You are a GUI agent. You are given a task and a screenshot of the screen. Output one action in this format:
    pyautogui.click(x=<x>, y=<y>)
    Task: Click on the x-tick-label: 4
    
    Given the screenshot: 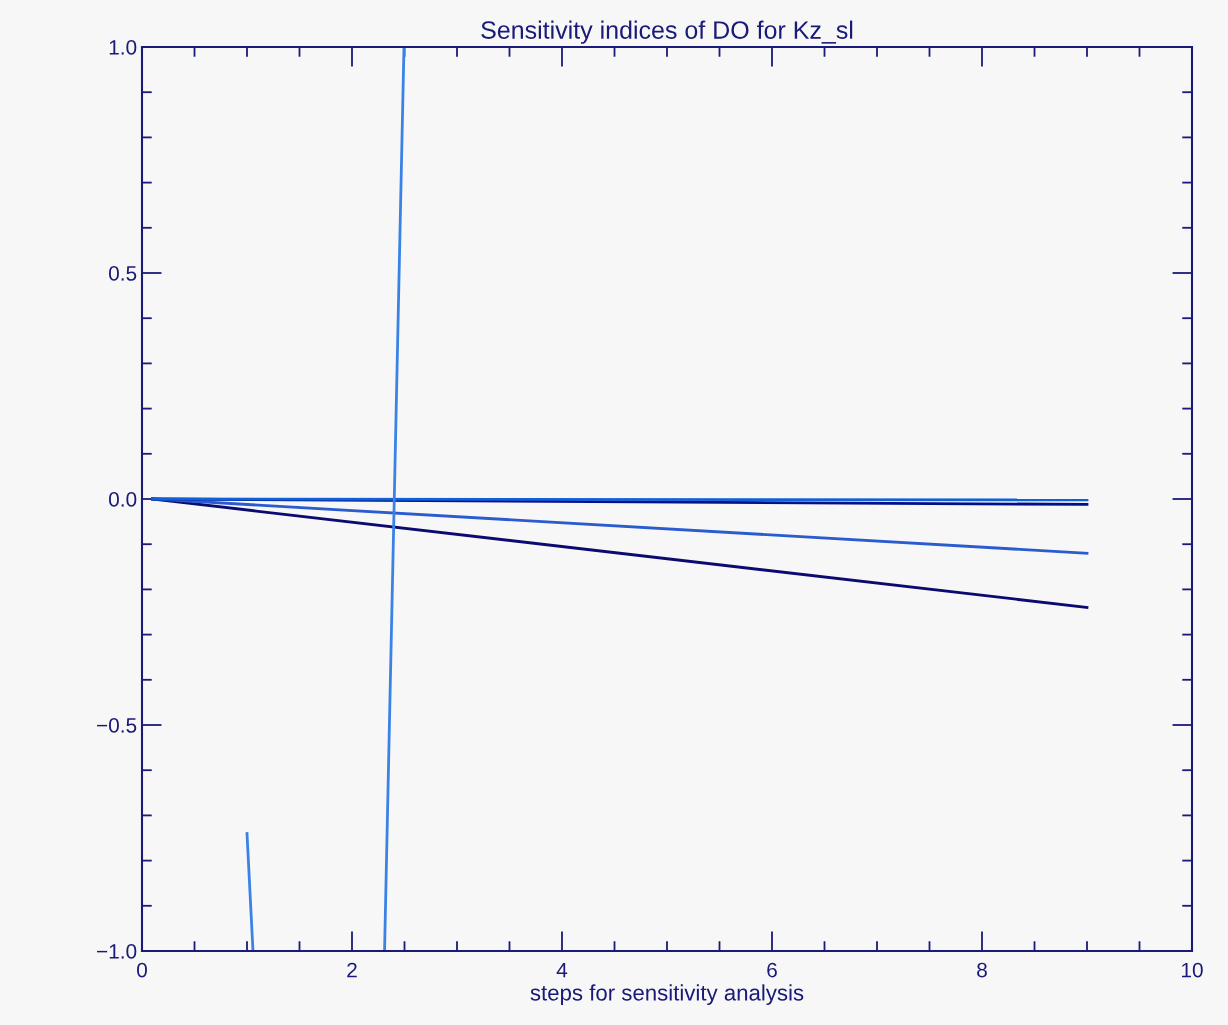 What is the action you would take?
    pyautogui.click(x=562, y=970)
    